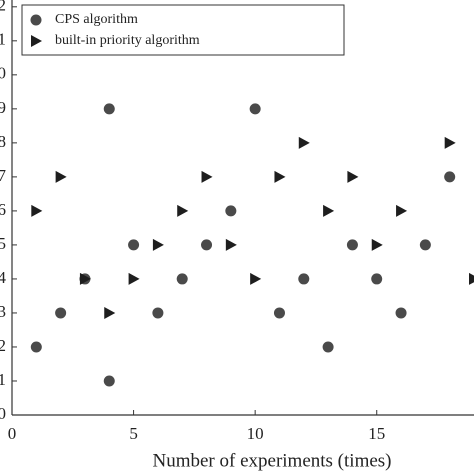 This screenshot has width=474, height=474. I want to click on x-tick-label: 15, so click(376, 433).